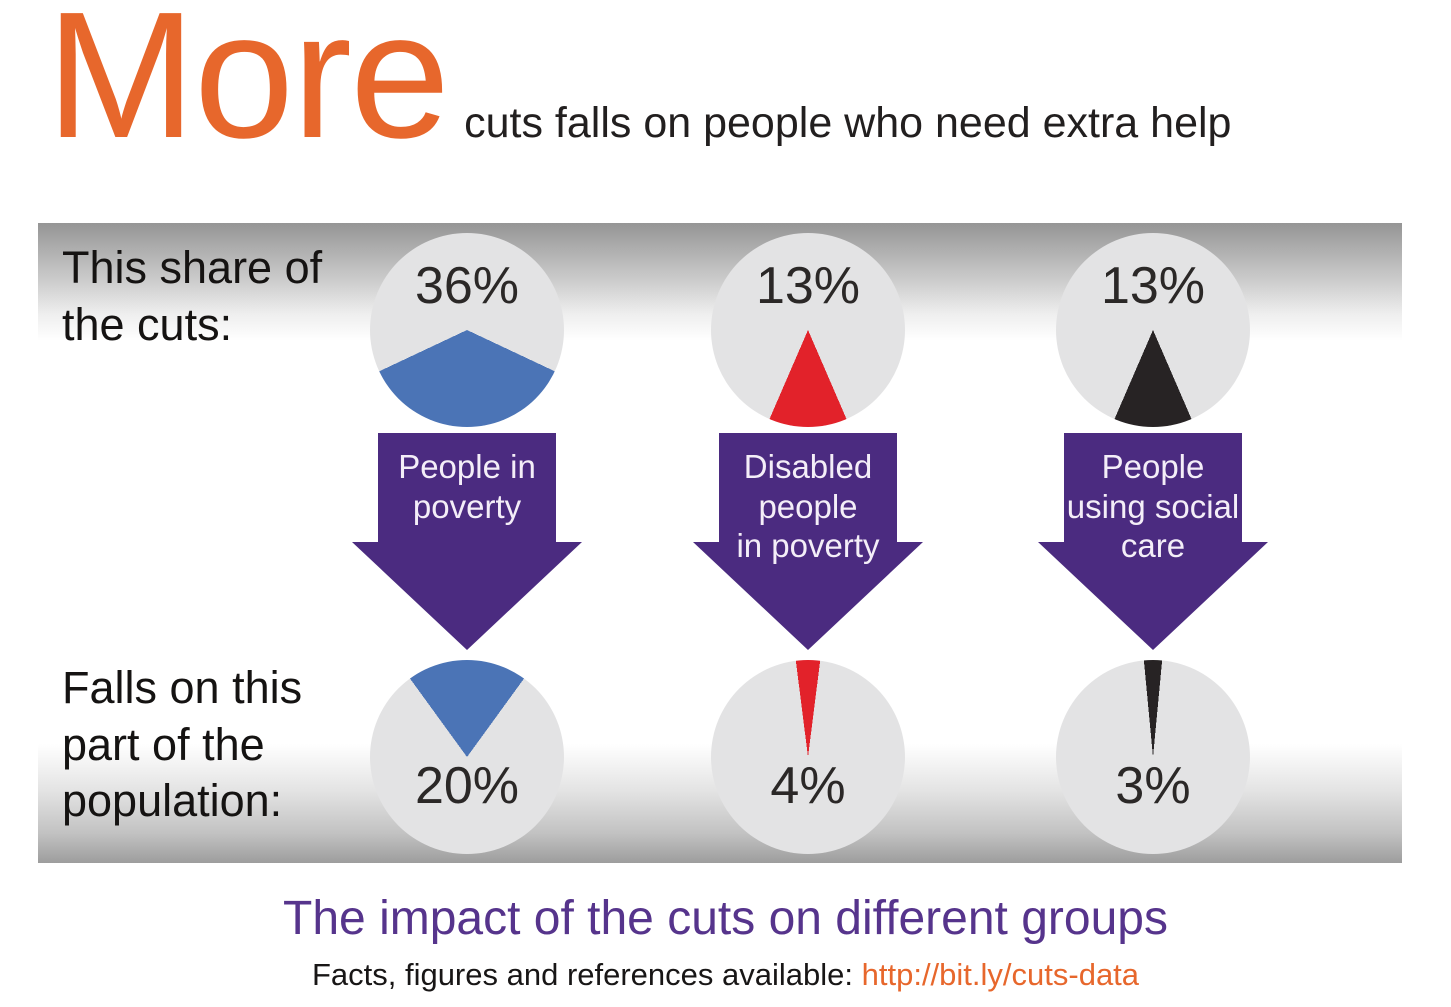 Image resolution: width=1451 pixels, height=1007 pixels. Describe the element at coordinates (467, 786) in the screenshot. I see `share-of-population-value: 20%` at that location.